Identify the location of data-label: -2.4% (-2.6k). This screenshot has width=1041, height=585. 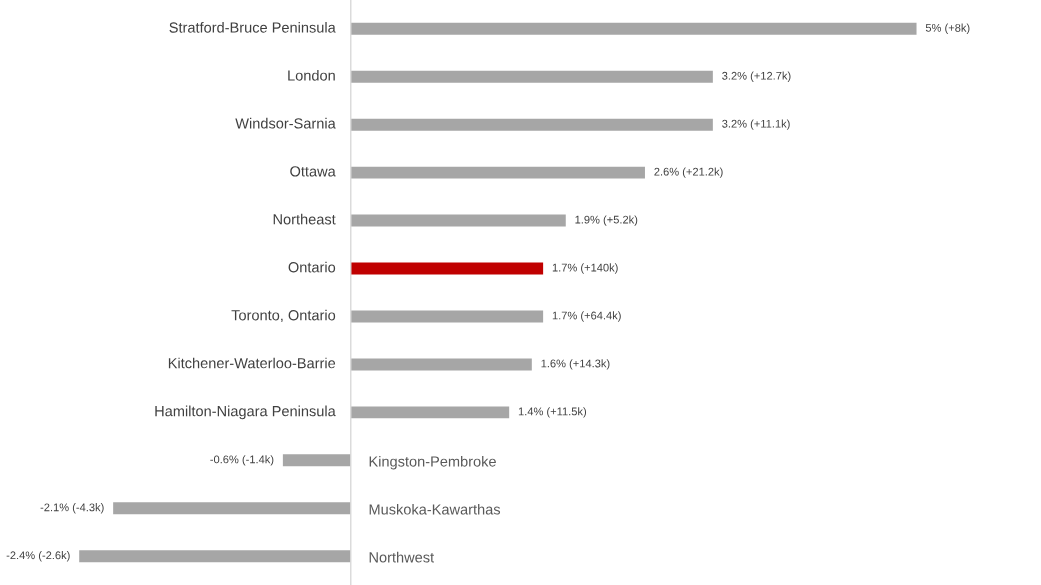
(38, 556).